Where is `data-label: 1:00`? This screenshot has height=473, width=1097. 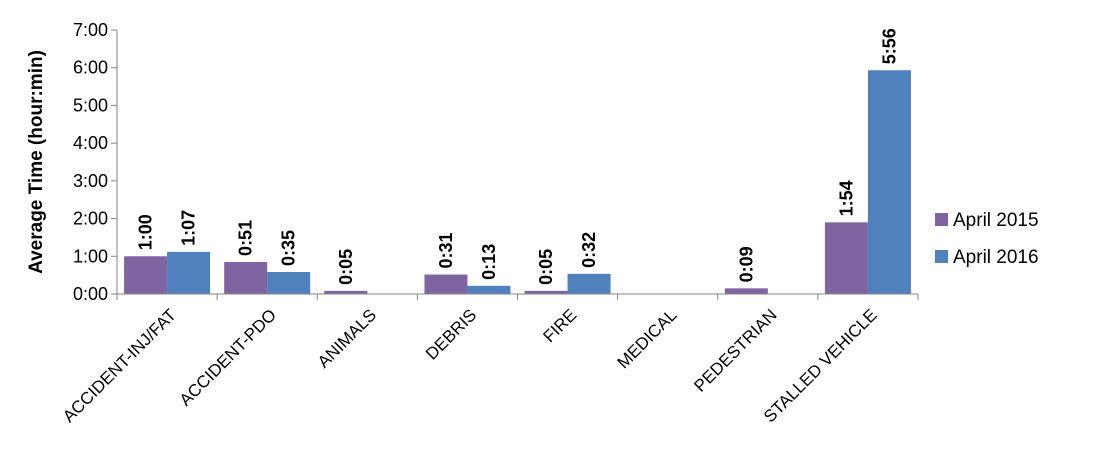
data-label: 1:00 is located at coordinates (146, 232).